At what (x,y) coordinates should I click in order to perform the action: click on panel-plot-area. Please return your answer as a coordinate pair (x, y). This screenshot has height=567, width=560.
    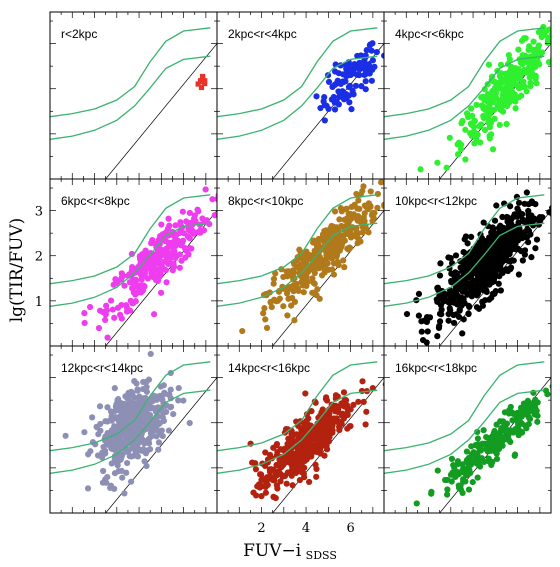
    Looking at the image, I should click on (133, 431).